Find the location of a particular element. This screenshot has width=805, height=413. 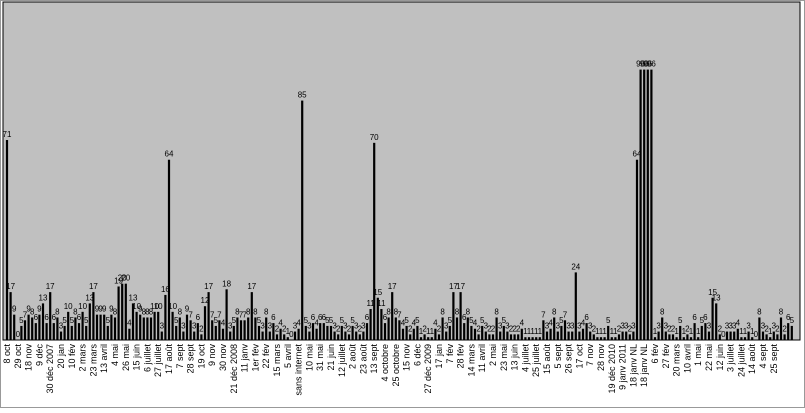

x-tick-label: 8 oct is located at coordinates (7, 354).